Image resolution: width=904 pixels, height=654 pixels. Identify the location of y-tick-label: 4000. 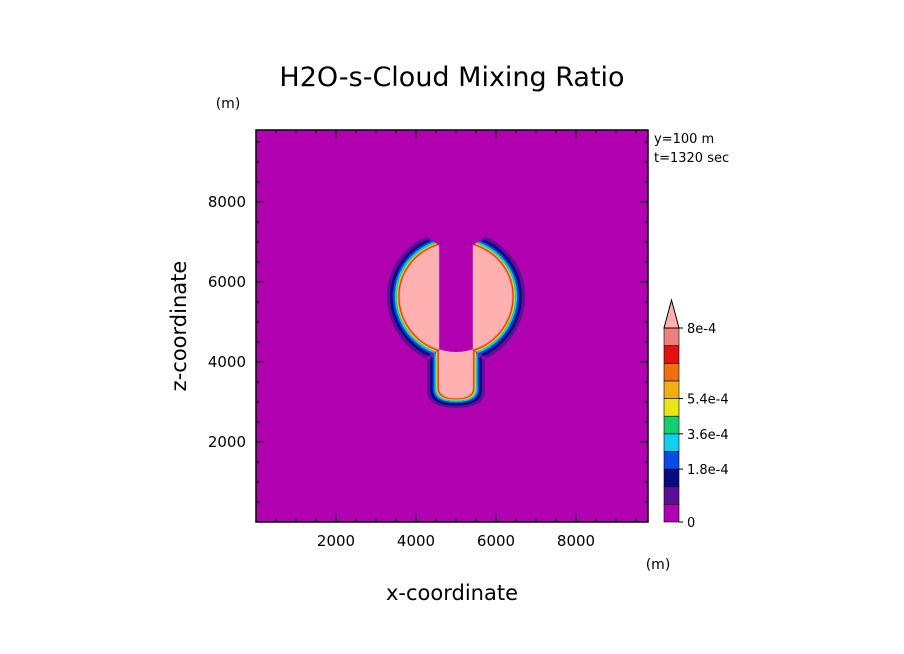
(227, 362).